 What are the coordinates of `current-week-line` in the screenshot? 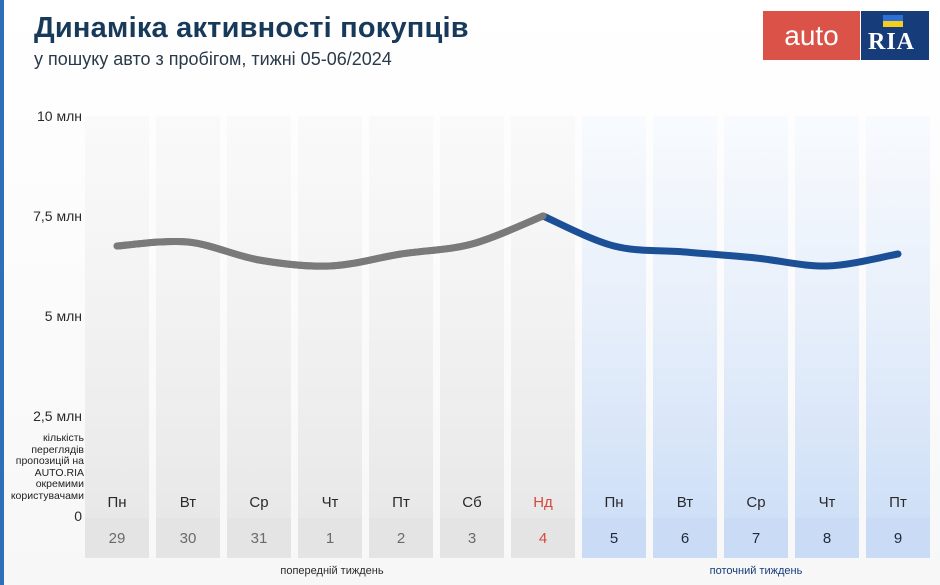 It's located at (720, 241).